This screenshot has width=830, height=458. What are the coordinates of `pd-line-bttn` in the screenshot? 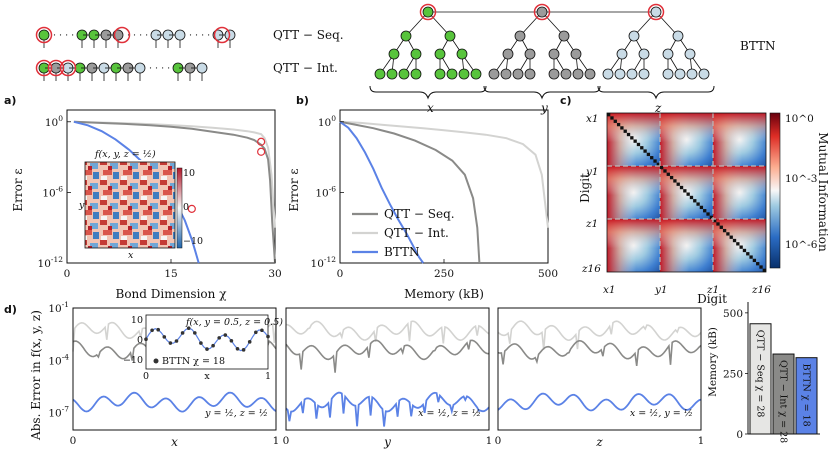 It's located at (387, 409).